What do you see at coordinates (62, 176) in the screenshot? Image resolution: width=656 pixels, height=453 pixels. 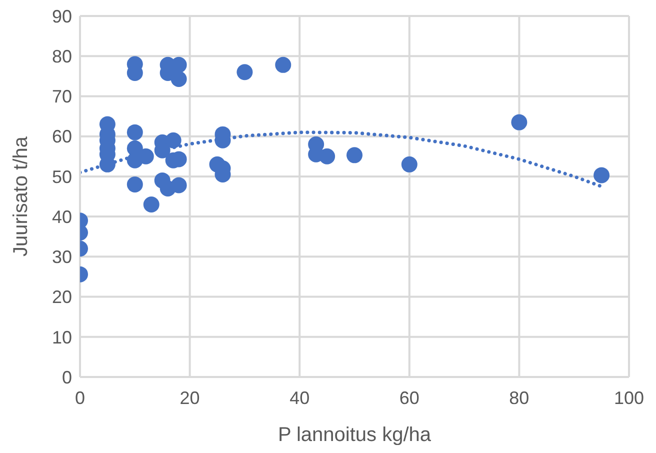 I see `y-tick-label: 50` at bounding box center [62, 176].